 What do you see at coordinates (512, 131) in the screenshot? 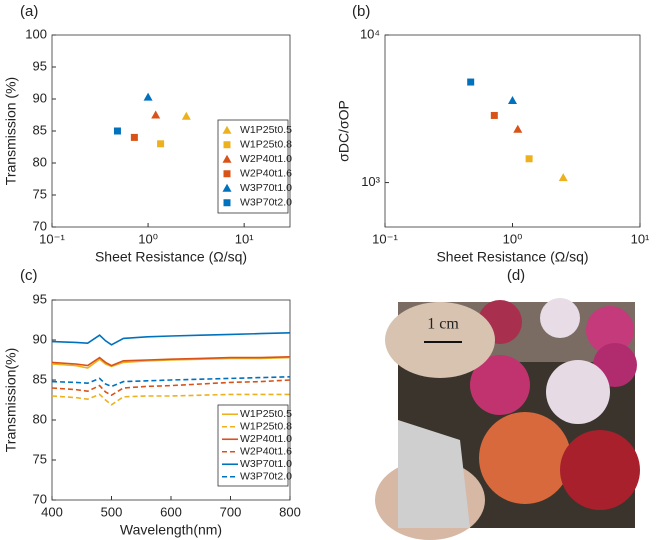
I see `plot-frame` at bounding box center [512, 131].